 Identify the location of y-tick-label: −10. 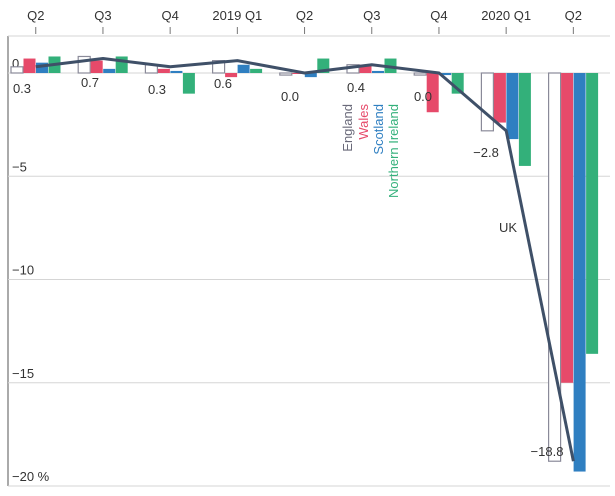
(23, 270).